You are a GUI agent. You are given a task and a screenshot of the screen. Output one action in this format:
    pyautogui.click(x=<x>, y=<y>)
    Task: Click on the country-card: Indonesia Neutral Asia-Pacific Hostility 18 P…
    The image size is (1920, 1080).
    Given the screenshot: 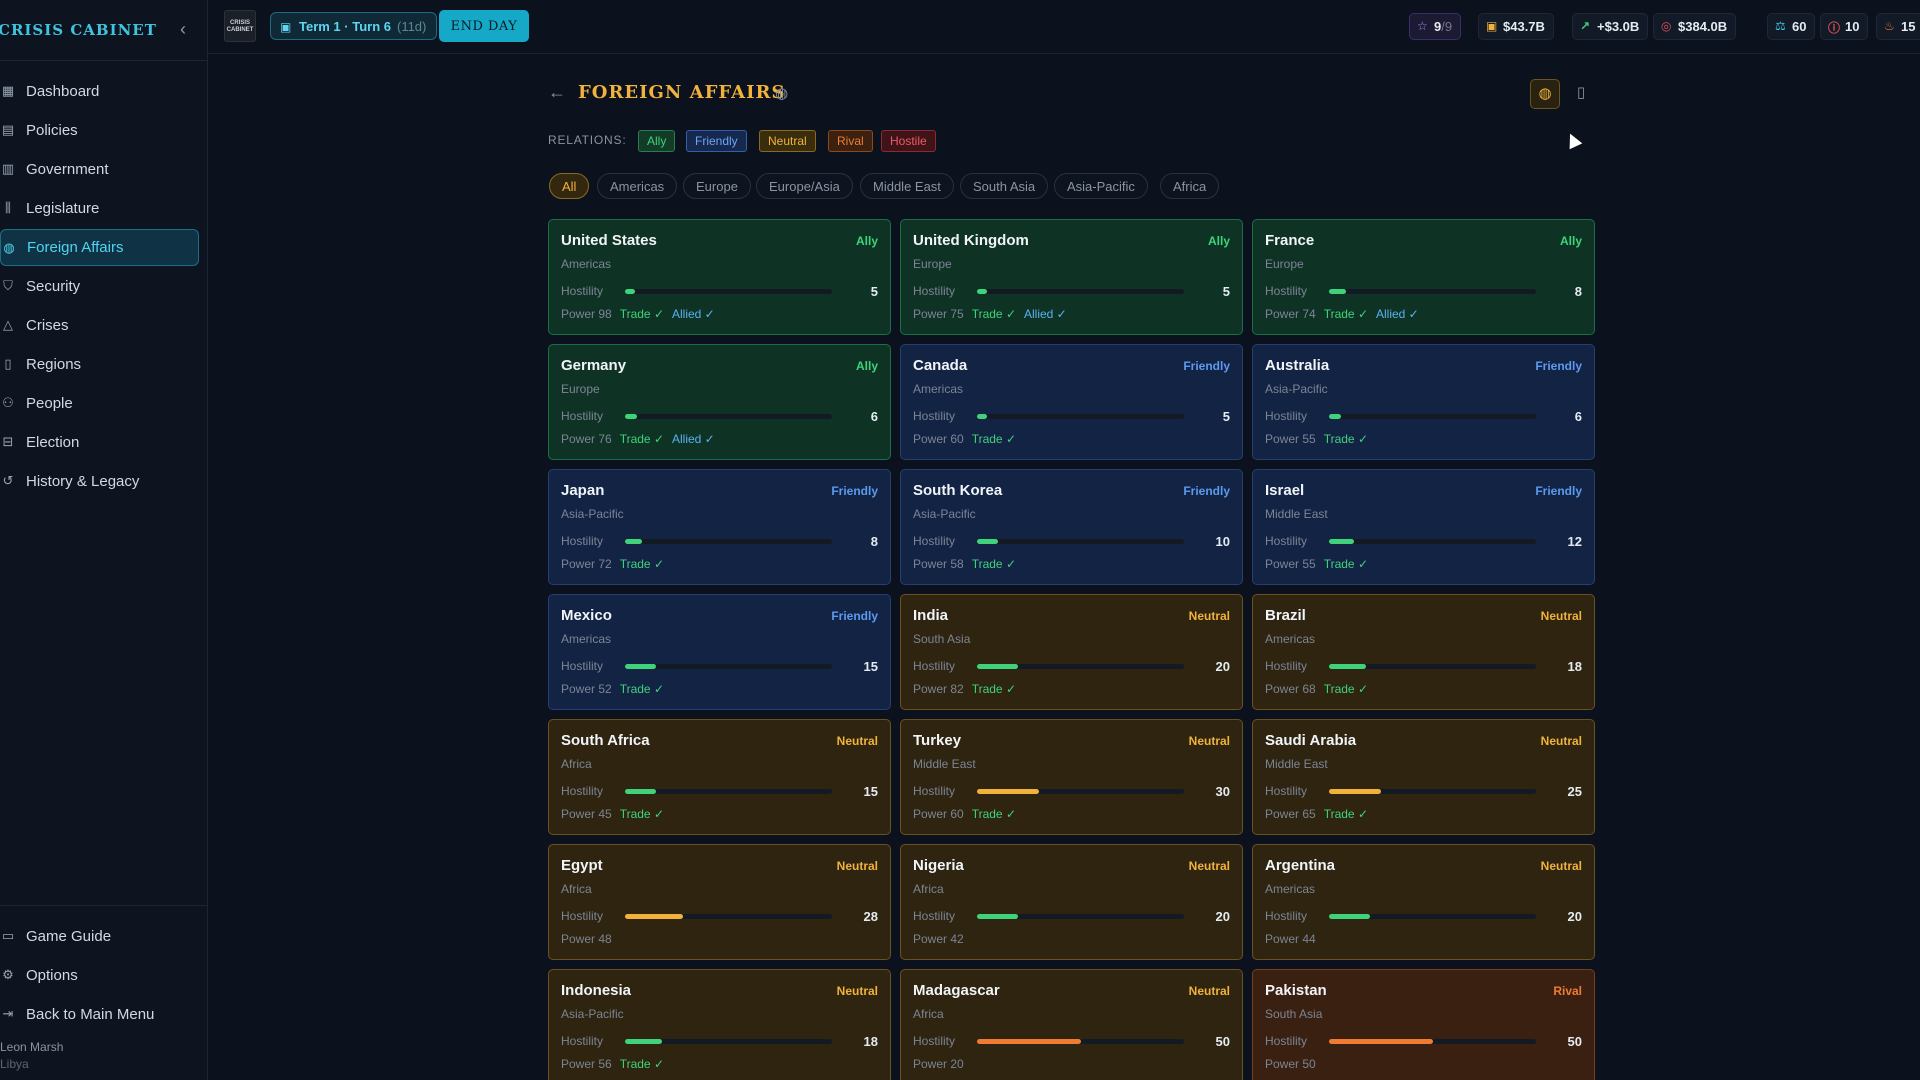 What is the action you would take?
    pyautogui.click(x=719, y=1024)
    